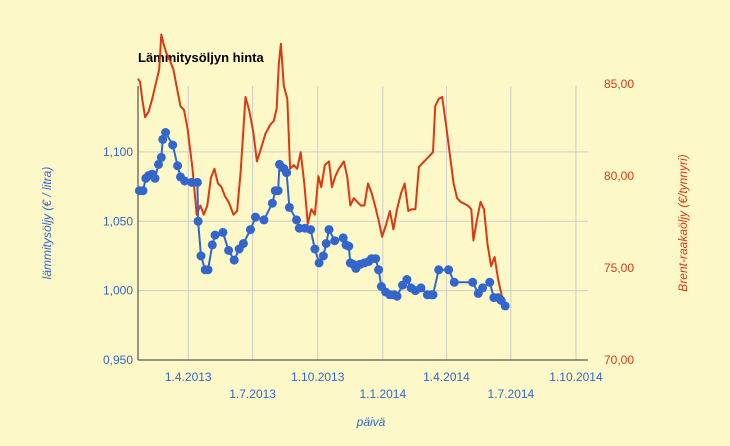 This screenshot has width=730, height=446. Describe the element at coordinates (619, 360) in the screenshot. I see `right-y-tick-label: 70,00` at that location.